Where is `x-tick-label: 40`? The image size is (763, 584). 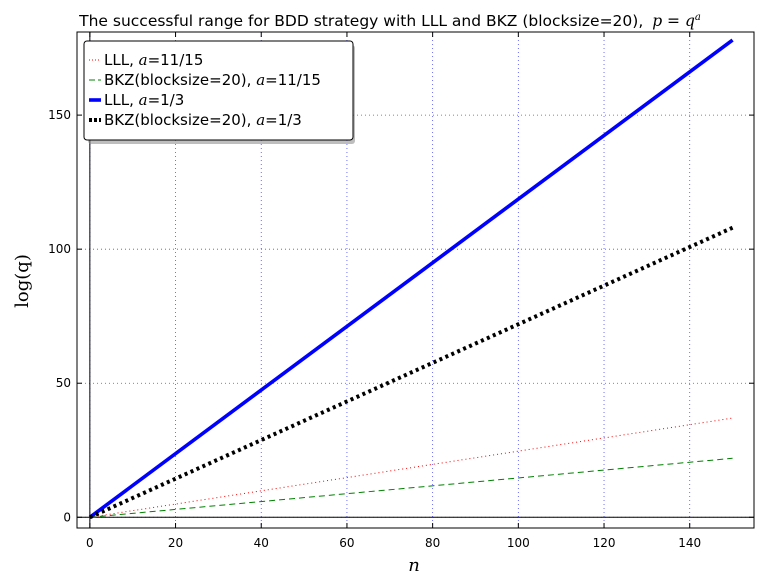 x-tick-label: 40 is located at coordinates (261, 543).